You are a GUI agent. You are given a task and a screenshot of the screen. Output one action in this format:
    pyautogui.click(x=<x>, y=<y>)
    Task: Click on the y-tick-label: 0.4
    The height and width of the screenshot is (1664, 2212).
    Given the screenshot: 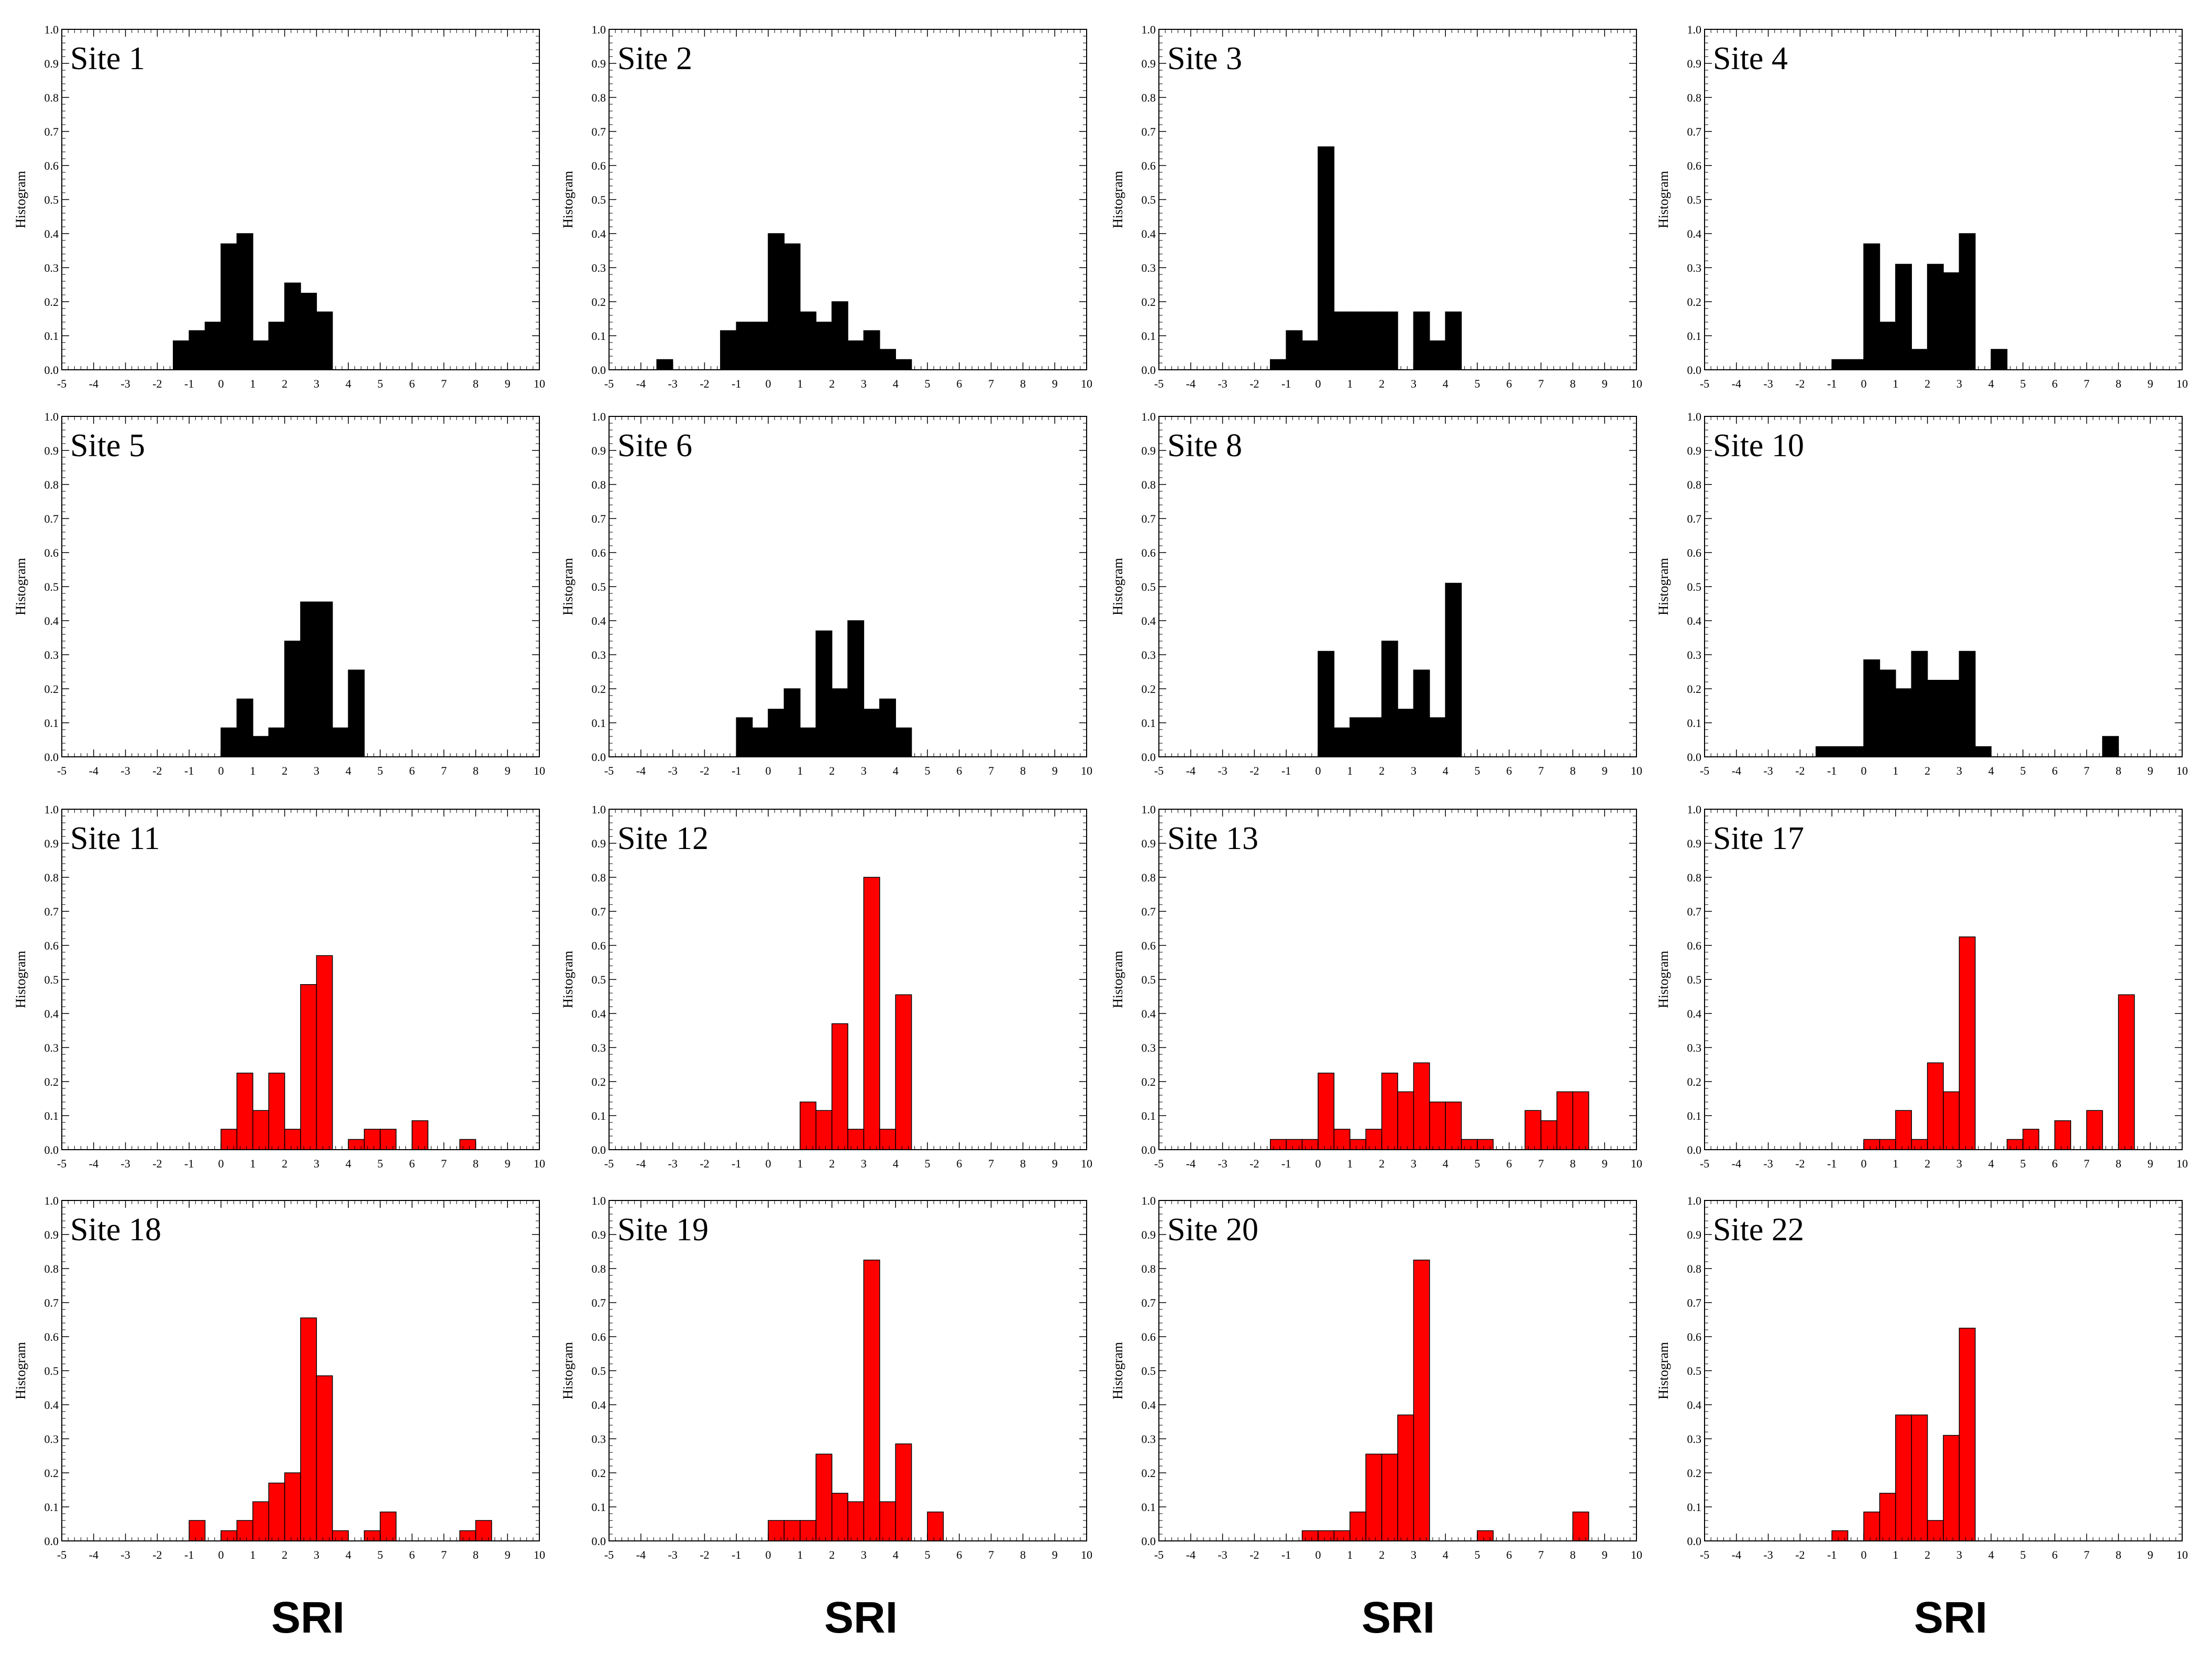 What is the action you would take?
    pyautogui.click(x=1694, y=234)
    